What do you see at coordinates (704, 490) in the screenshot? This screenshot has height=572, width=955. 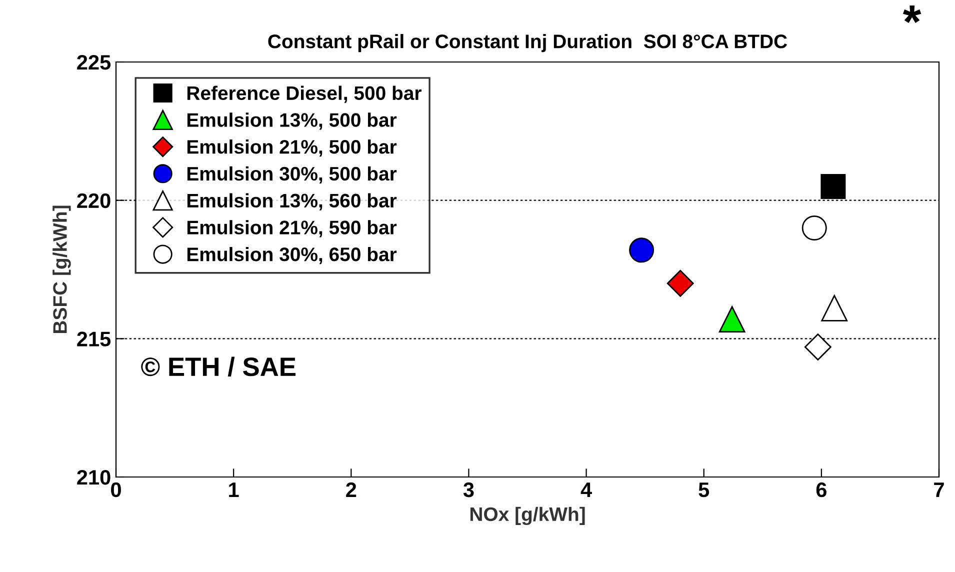 I see `x-tick-label: 5` at bounding box center [704, 490].